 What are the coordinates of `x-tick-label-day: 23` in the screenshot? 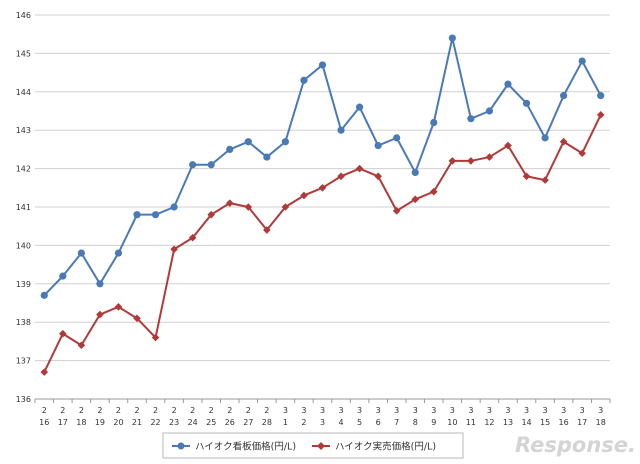 It's located at (174, 422).